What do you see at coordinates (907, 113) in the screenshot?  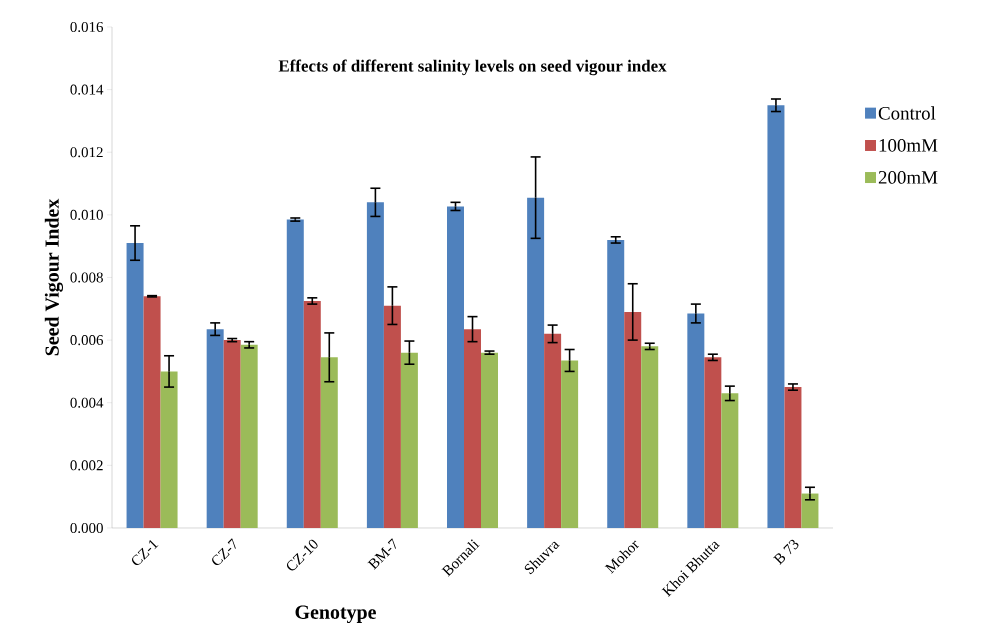 I see `legend-label: Control` at bounding box center [907, 113].